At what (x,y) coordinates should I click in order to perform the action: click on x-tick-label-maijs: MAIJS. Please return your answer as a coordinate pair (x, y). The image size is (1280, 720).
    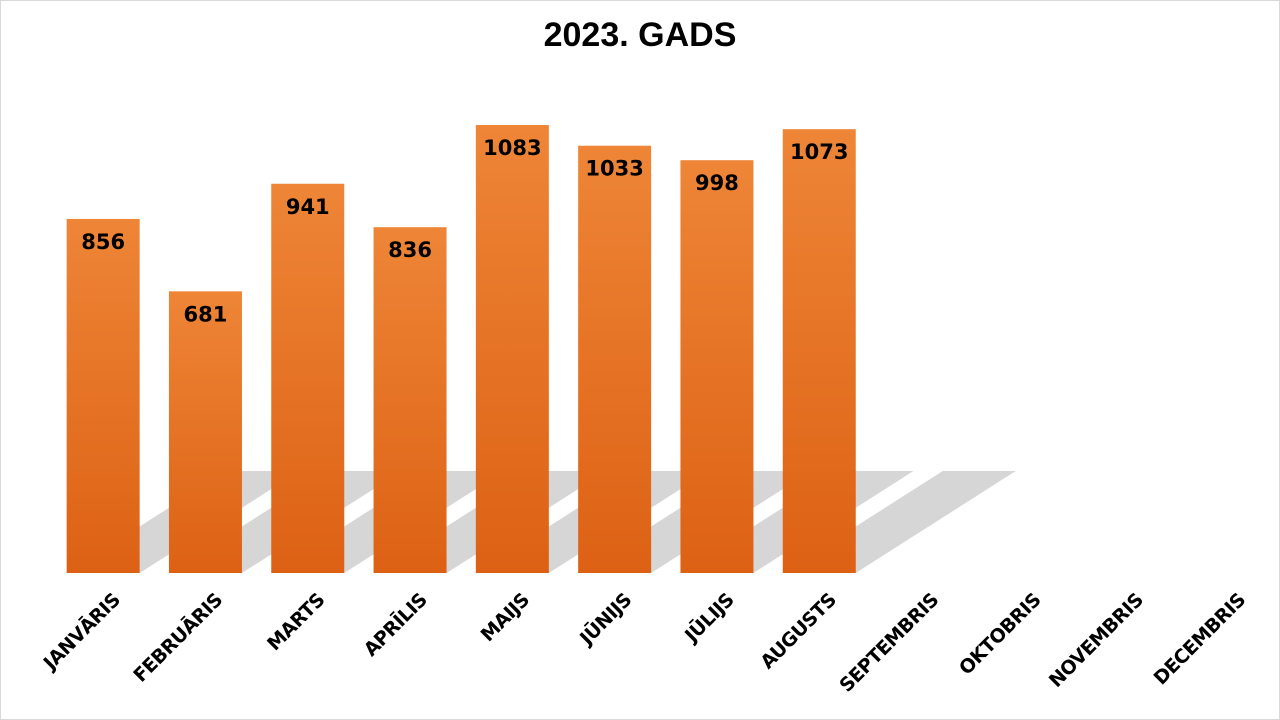
    Looking at the image, I should click on (505, 617).